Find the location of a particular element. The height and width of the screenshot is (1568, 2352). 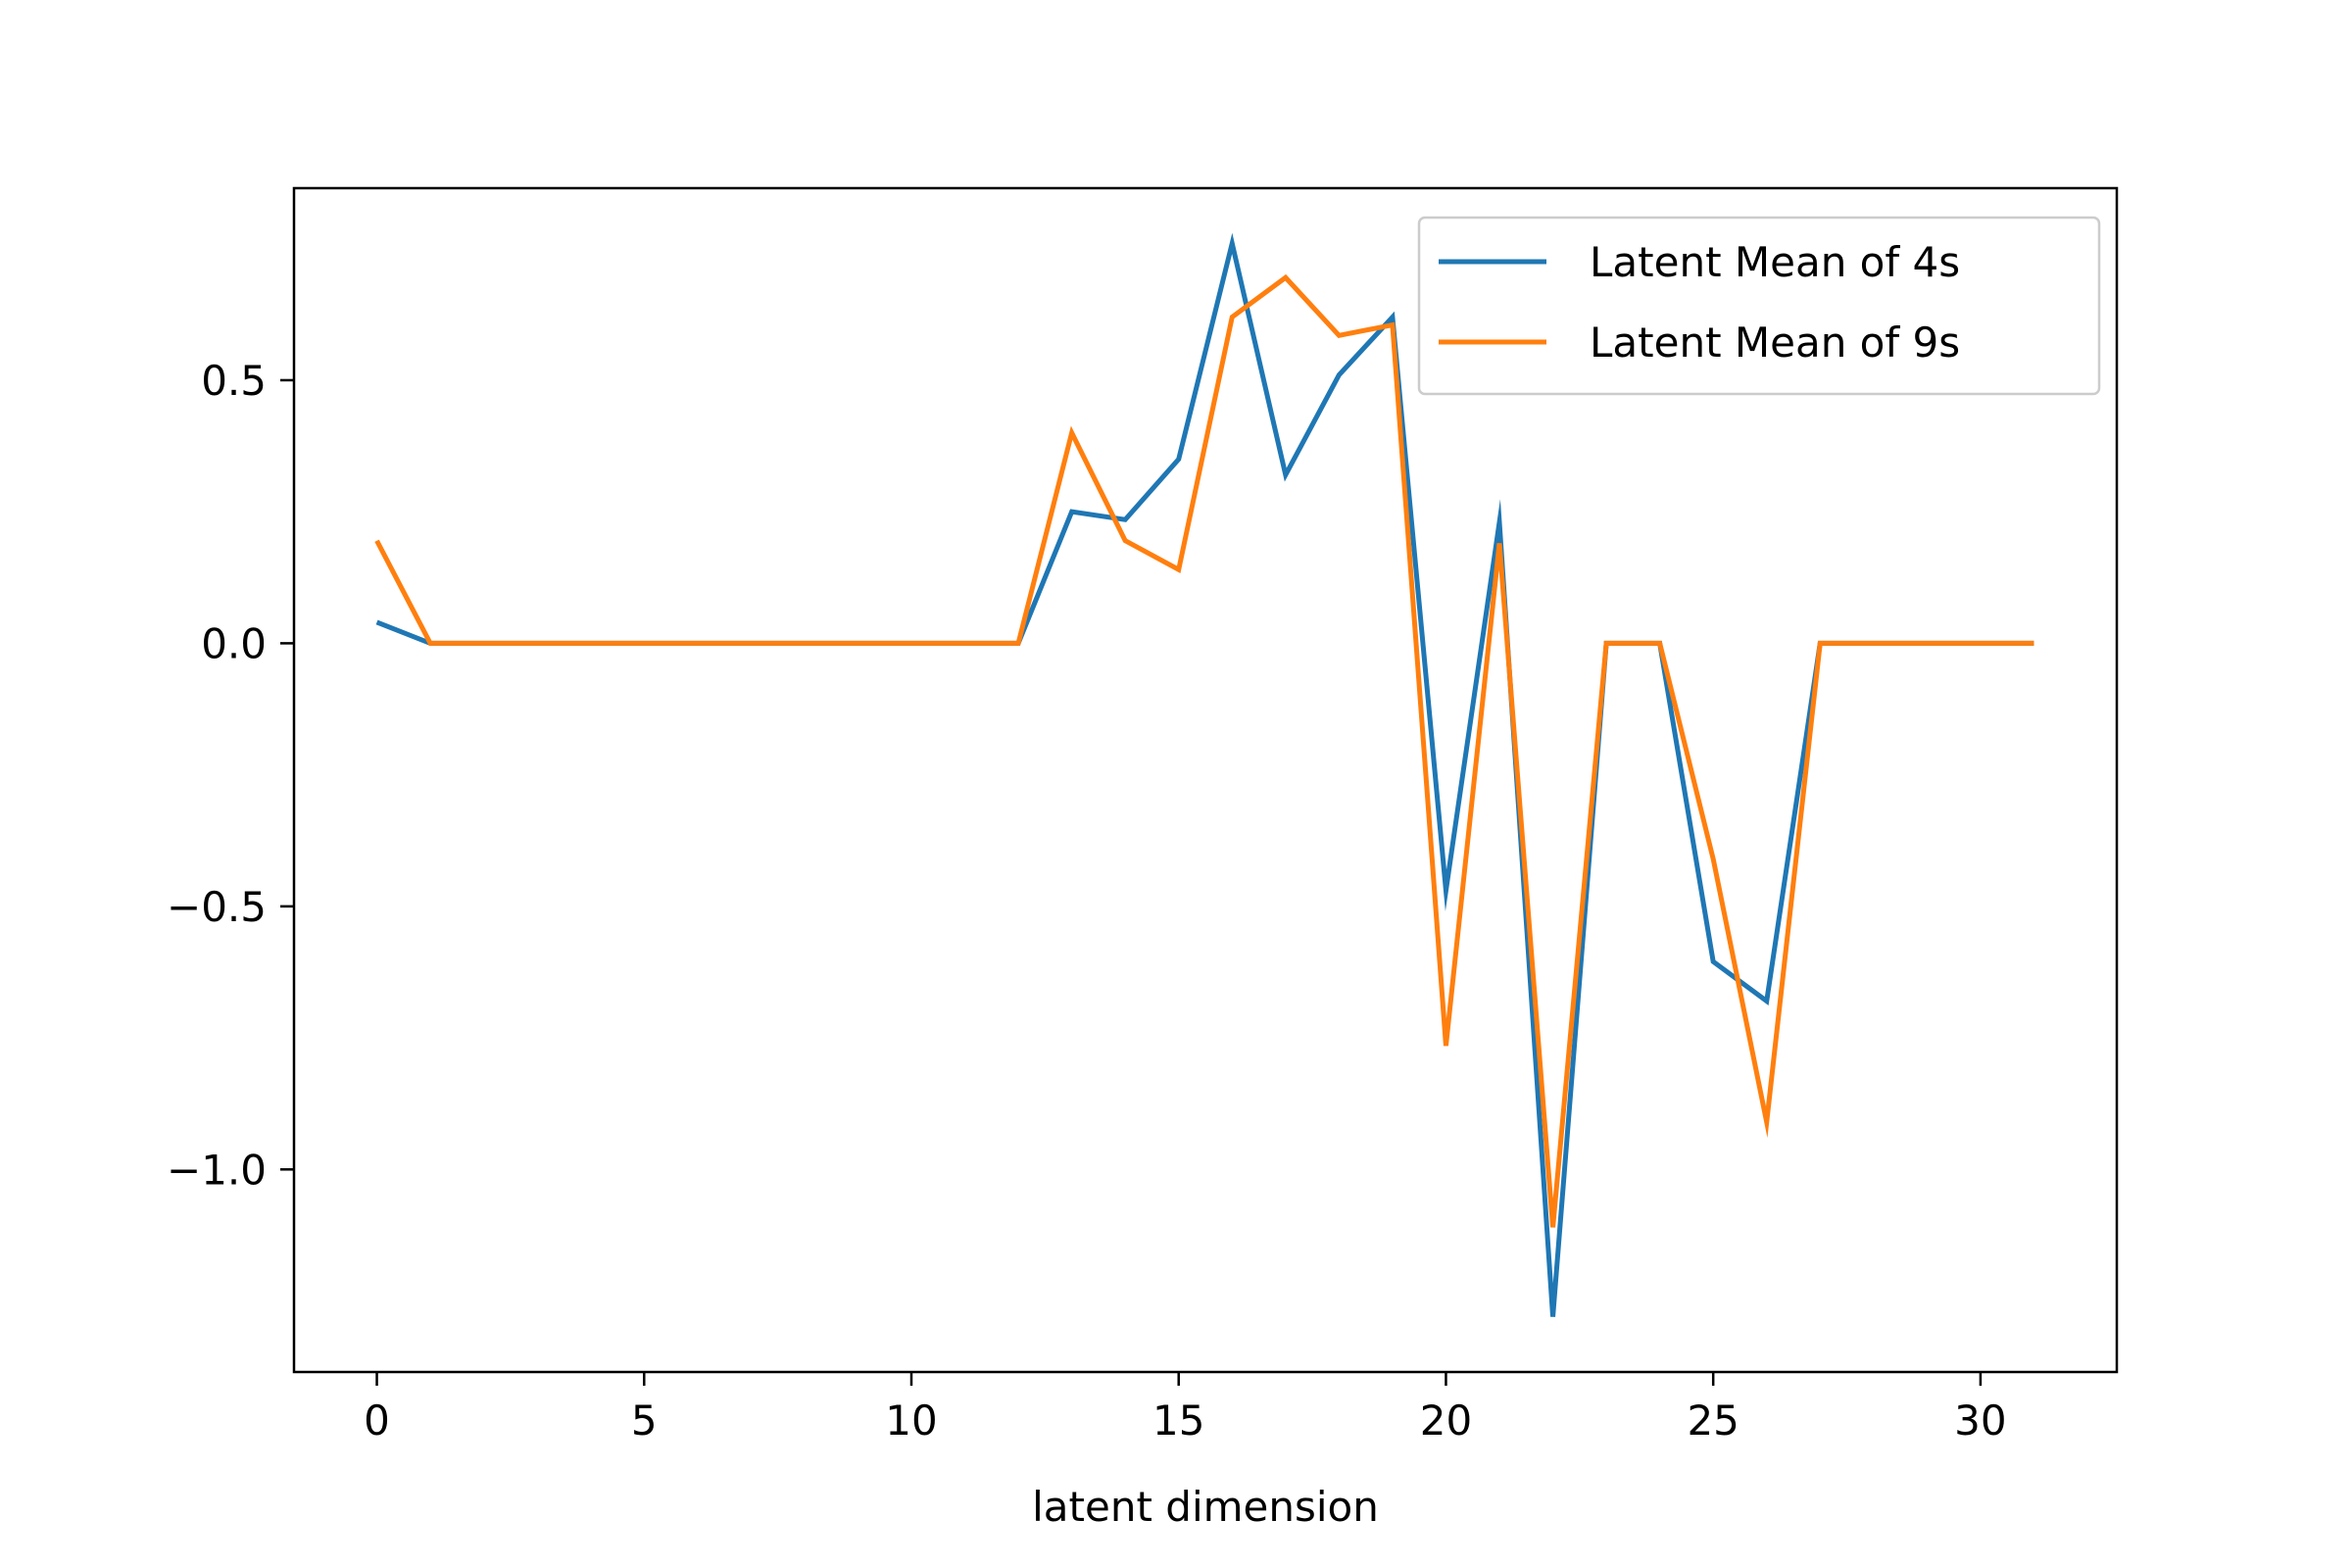

x-axis: 0 5 10 15 20 25 30 is located at coordinates (1185, 1408).